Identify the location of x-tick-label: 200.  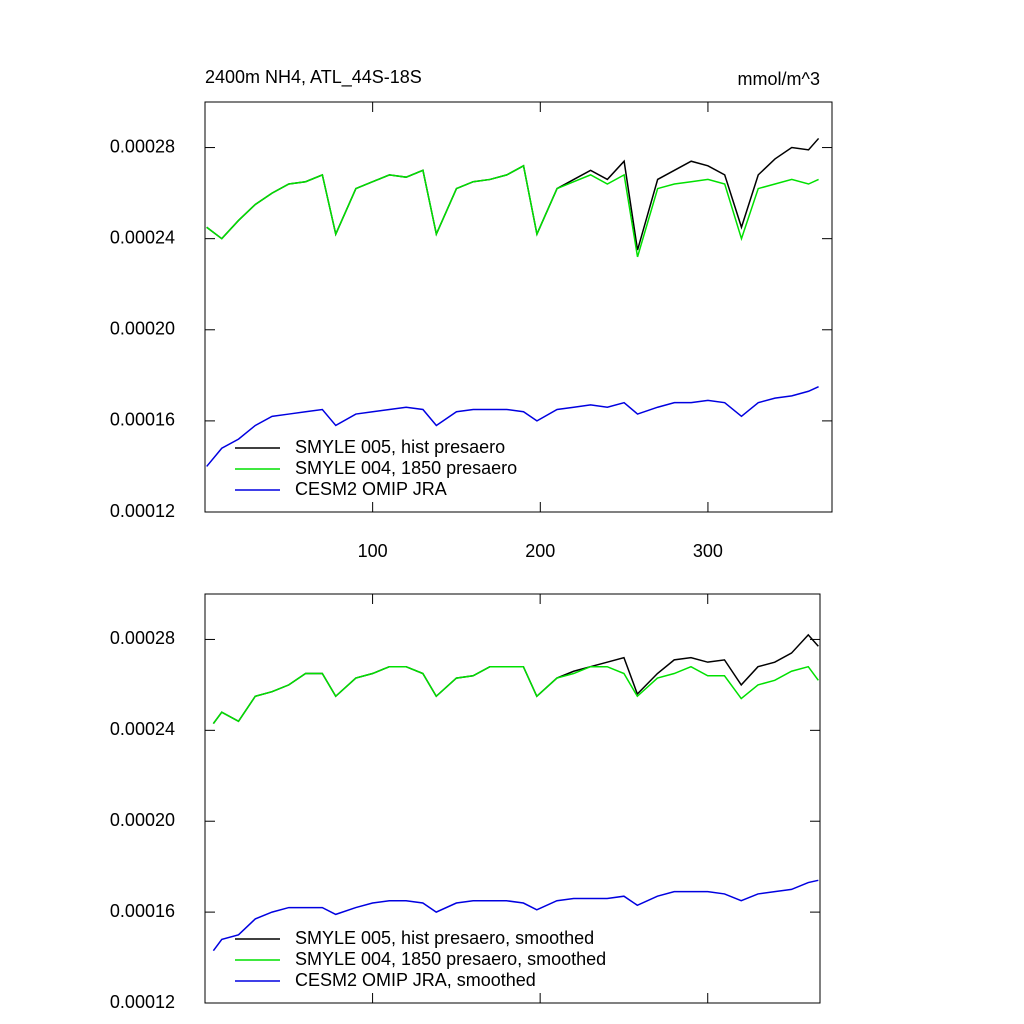
(540, 551).